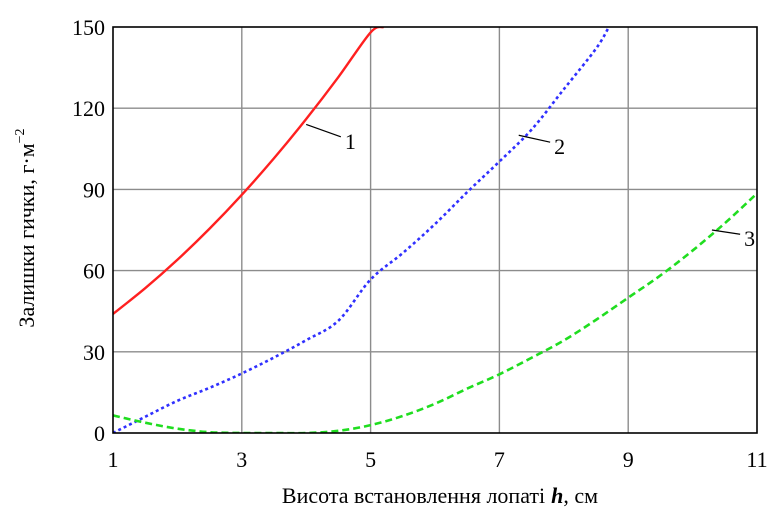 The image size is (772, 515). Describe the element at coordinates (241, 459) in the screenshot. I see `x-tick-label: 3` at that location.